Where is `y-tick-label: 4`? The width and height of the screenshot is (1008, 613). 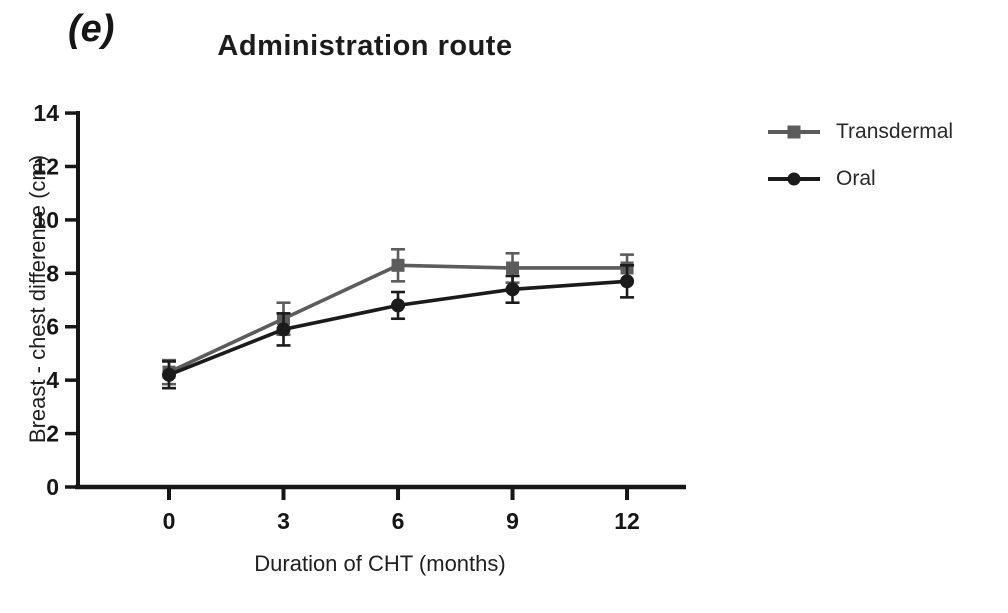
y-tick-label: 4 is located at coordinates (52, 380).